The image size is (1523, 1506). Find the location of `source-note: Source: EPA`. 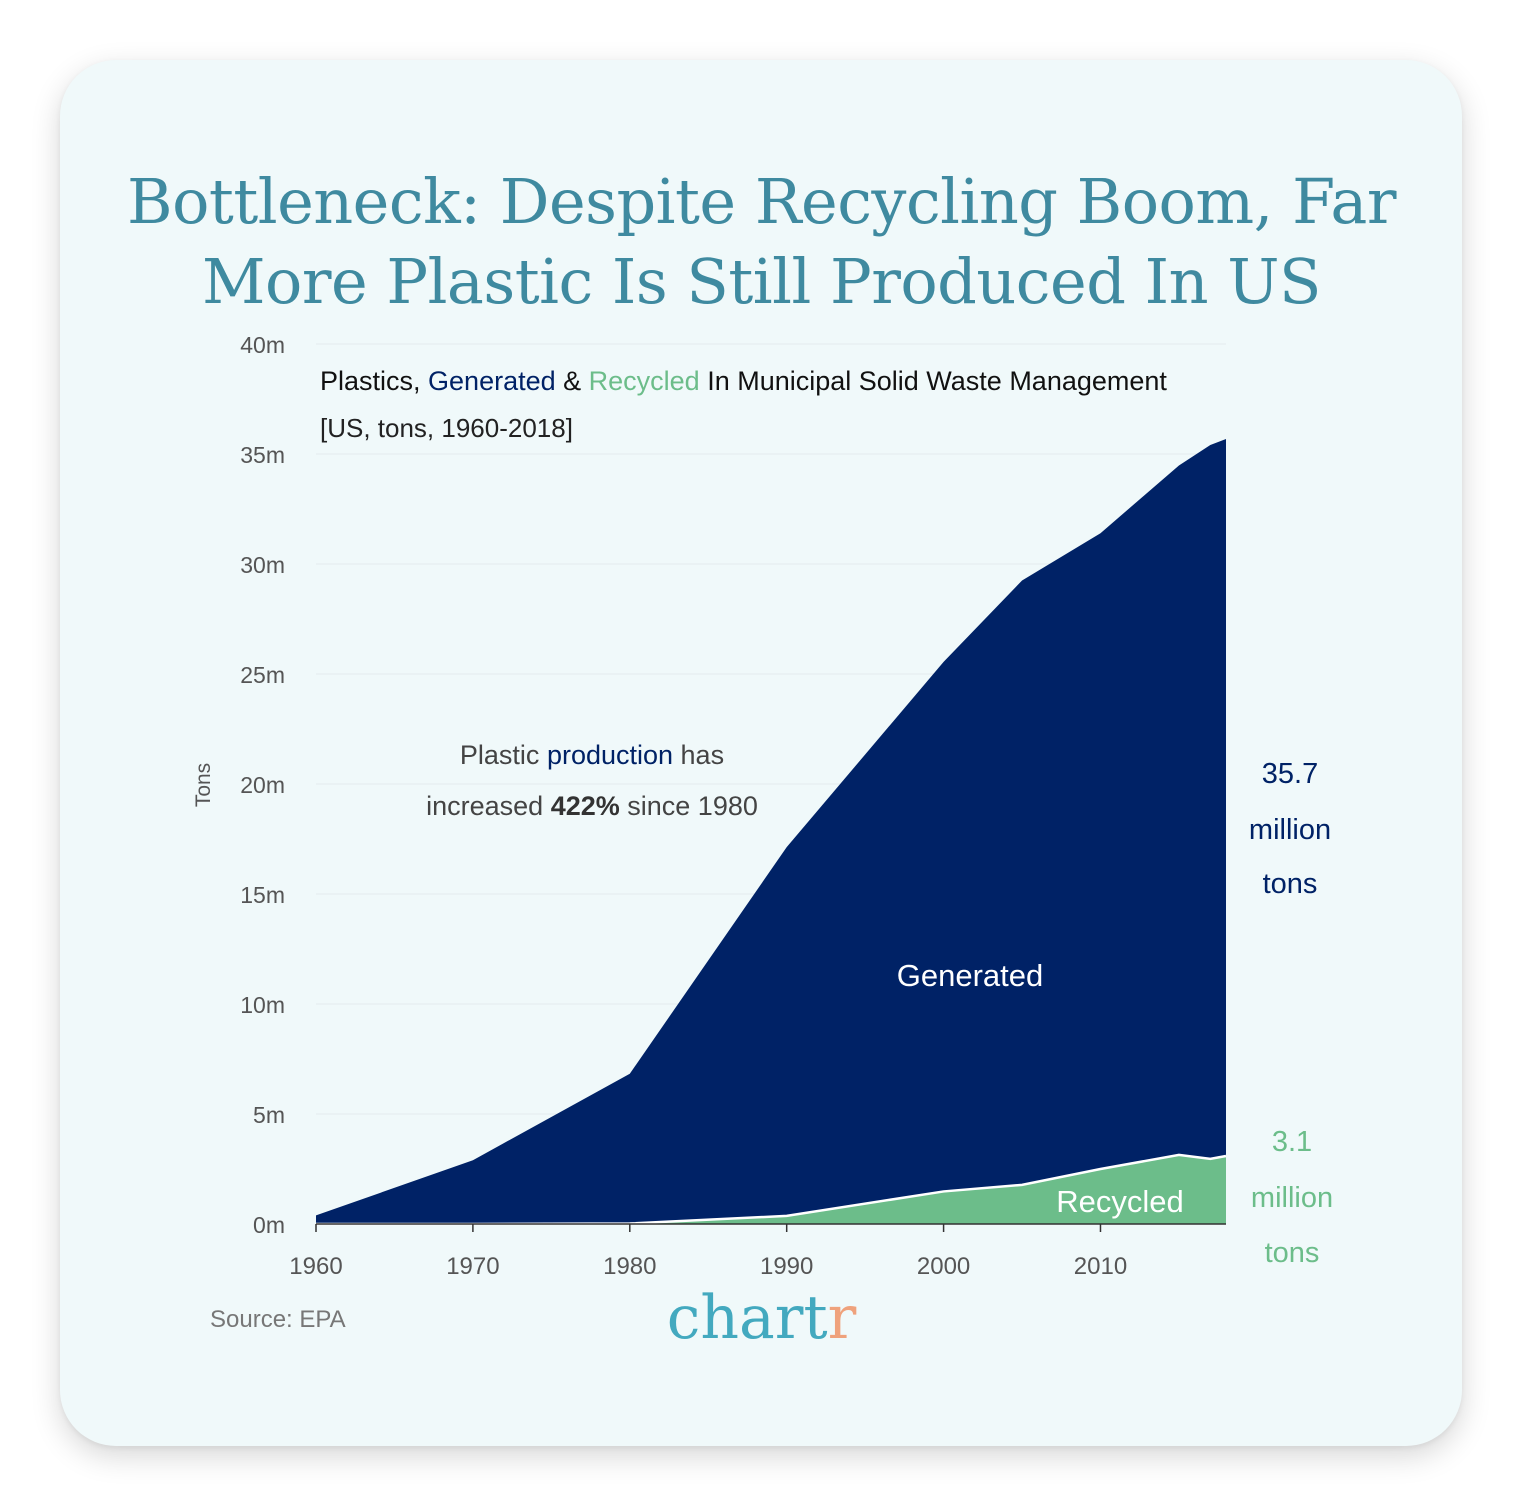

source-note: Source: EPA is located at coordinates (278, 1319).